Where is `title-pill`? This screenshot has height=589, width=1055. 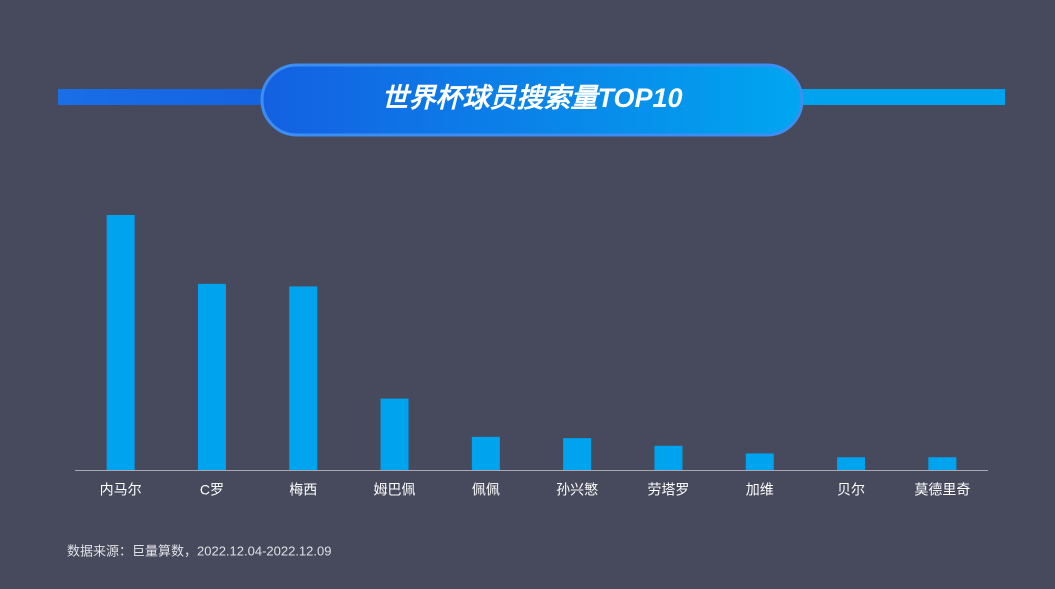
title-pill is located at coordinates (532, 100).